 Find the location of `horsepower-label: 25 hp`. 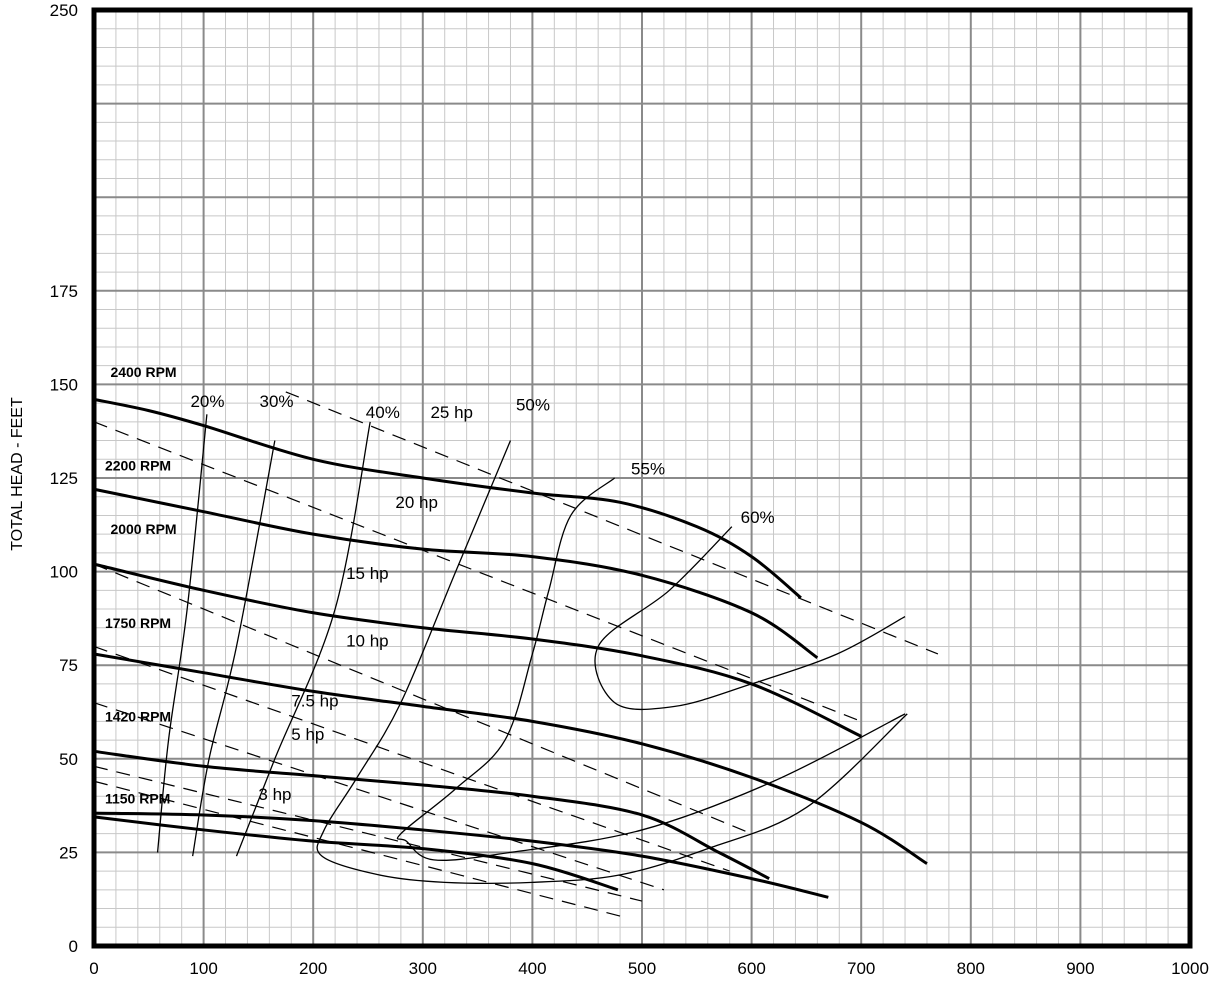

horsepower-label: 25 hp is located at coordinates (451, 412).